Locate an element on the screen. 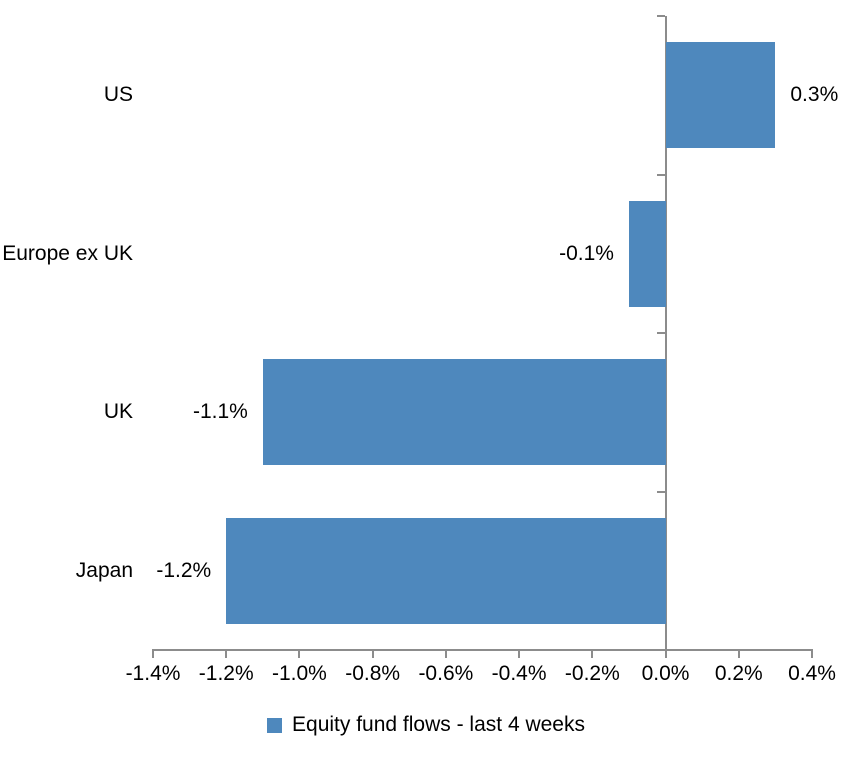  chart-legend: Equity fund flows - last 4 weeks is located at coordinates (426, 725).